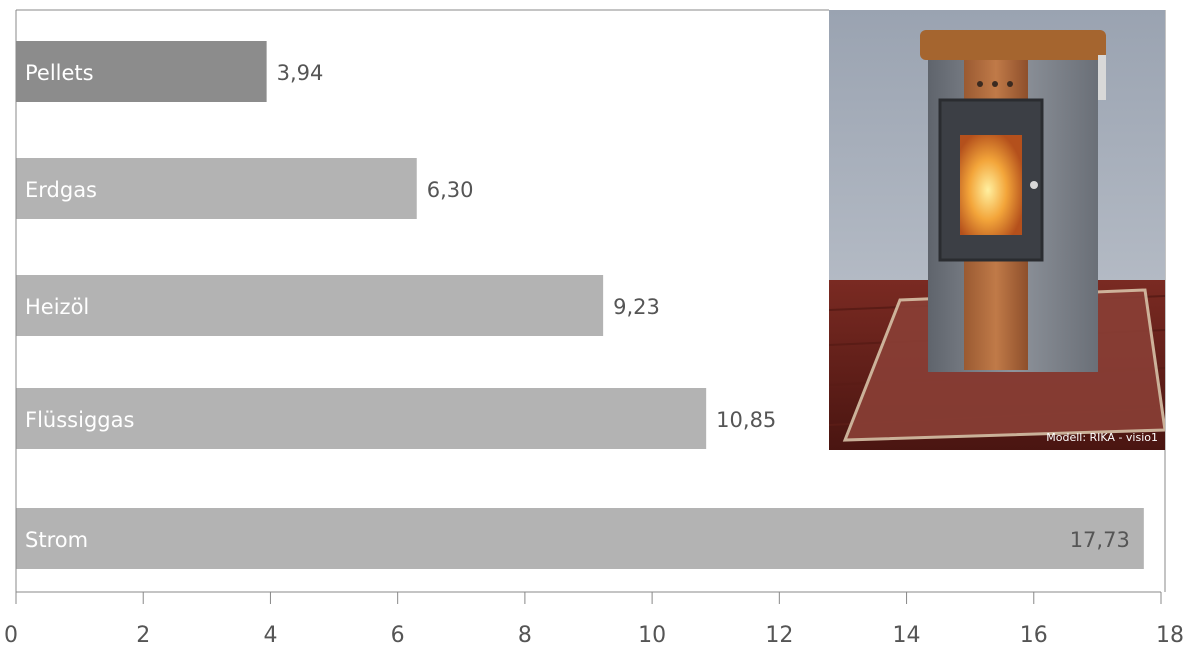 The width and height of the screenshot is (1188, 646). Describe the element at coordinates (56, 540) in the screenshot. I see `category-label: Strom` at that location.